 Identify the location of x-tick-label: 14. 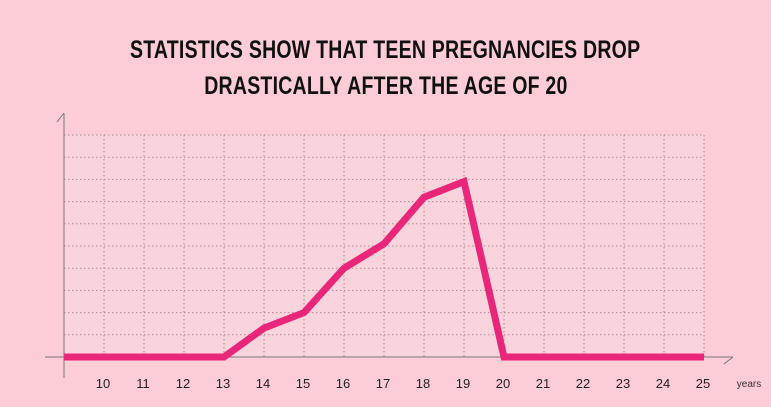
(263, 383).